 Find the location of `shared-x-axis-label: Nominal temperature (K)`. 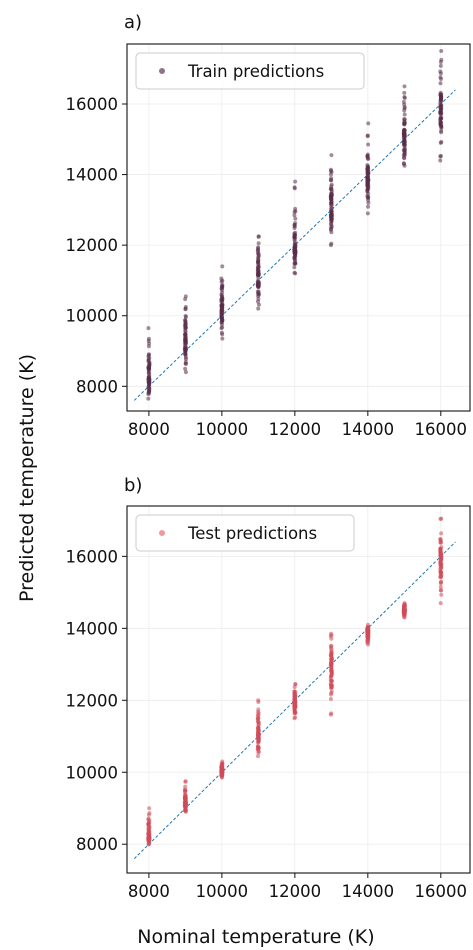

shared-x-axis-label: Nominal temperature (K) is located at coordinates (255, 937).